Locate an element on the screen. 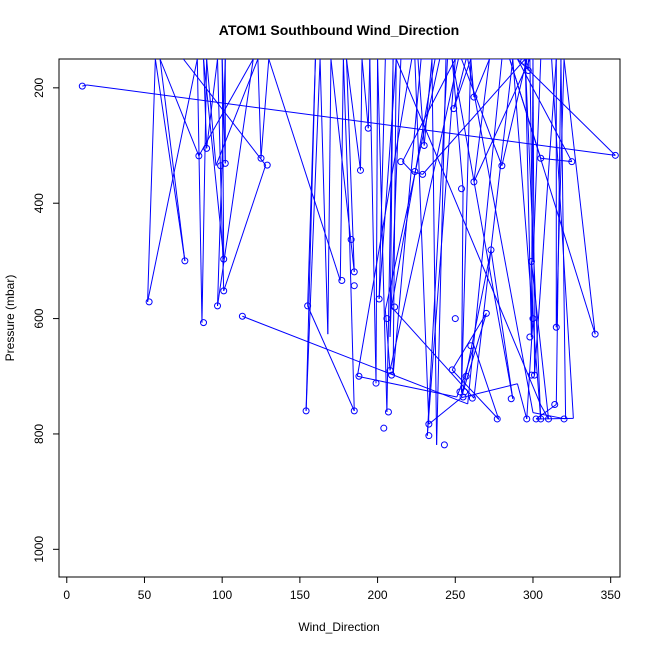 This screenshot has height=650, width=650. x-tick-label: 200 is located at coordinates (378, 595).